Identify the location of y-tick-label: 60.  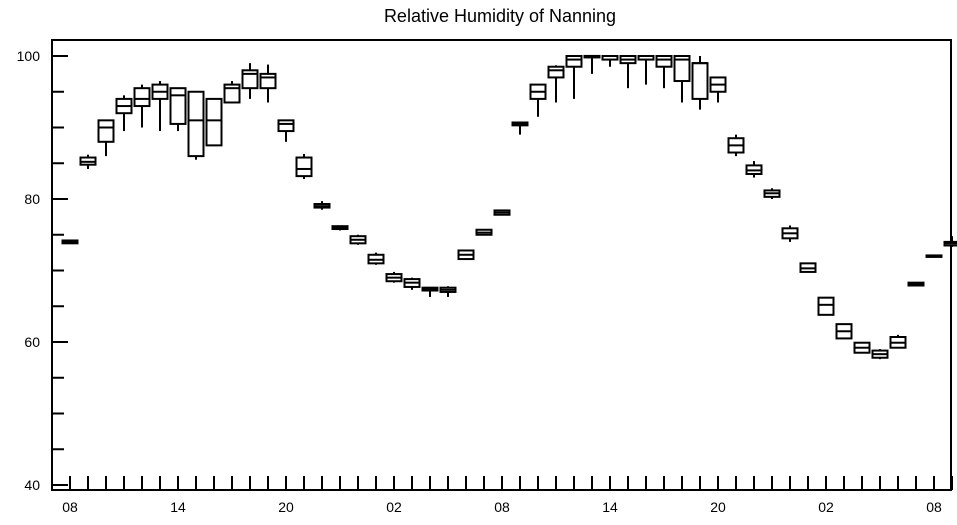
(32, 342).